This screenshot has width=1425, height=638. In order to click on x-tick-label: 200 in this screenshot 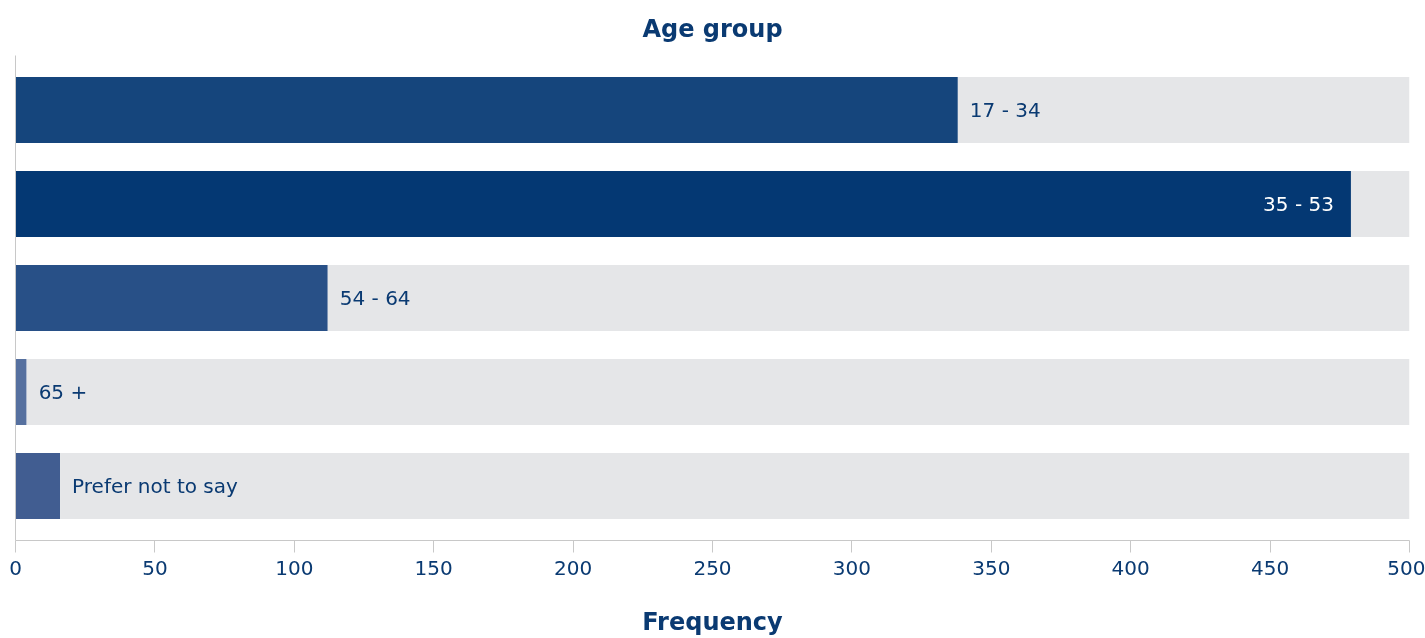, I will do `click(573, 567)`.